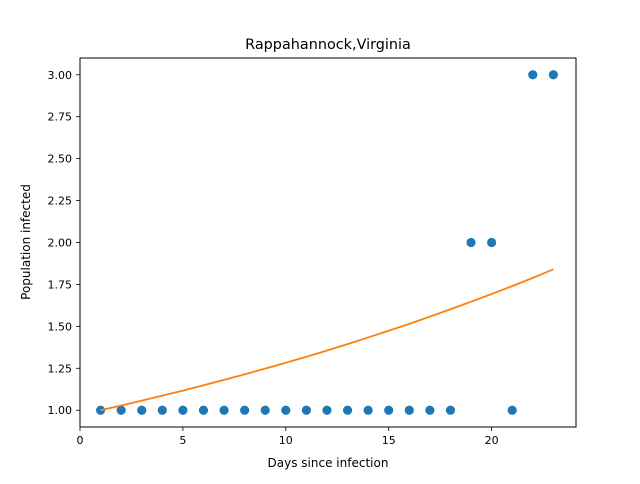 The height and width of the screenshot is (484, 640). I want to click on x-axis-label: Days since infection, so click(328, 463).